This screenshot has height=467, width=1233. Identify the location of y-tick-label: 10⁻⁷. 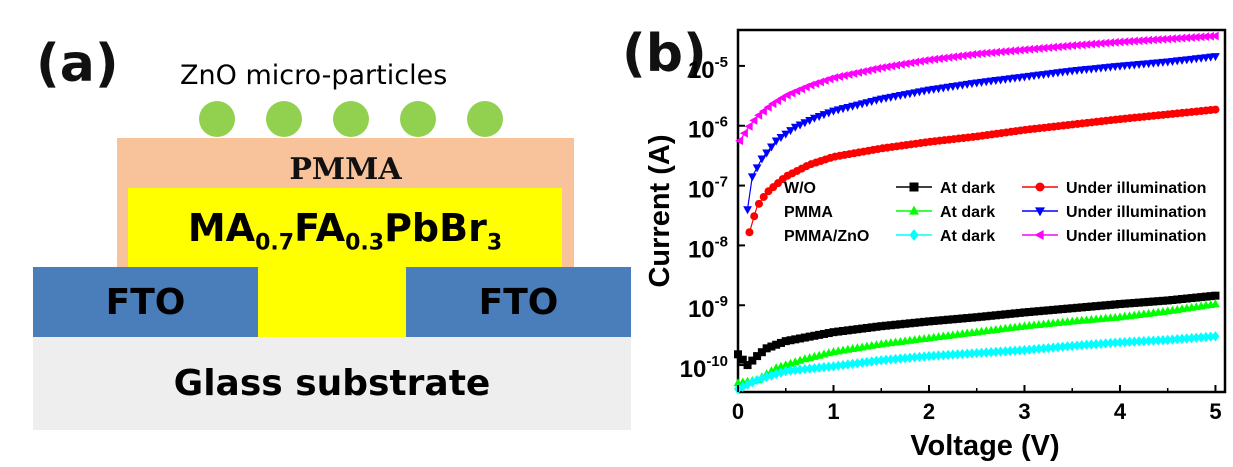
(708, 189).